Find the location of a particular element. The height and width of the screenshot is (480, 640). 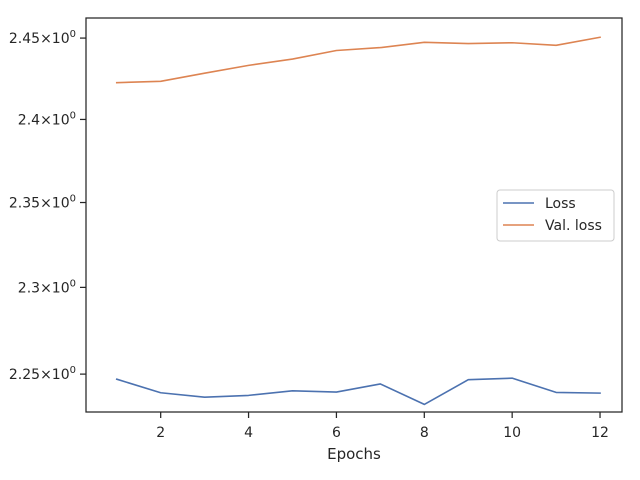

x-tick-label: 2 is located at coordinates (160, 433).